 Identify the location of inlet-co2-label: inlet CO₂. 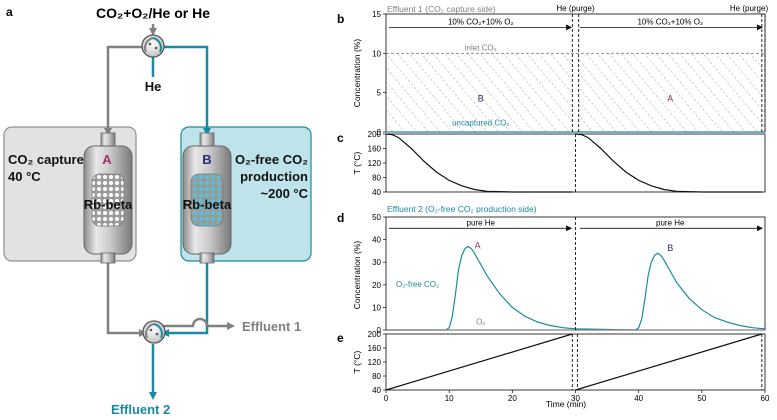
(481, 47).